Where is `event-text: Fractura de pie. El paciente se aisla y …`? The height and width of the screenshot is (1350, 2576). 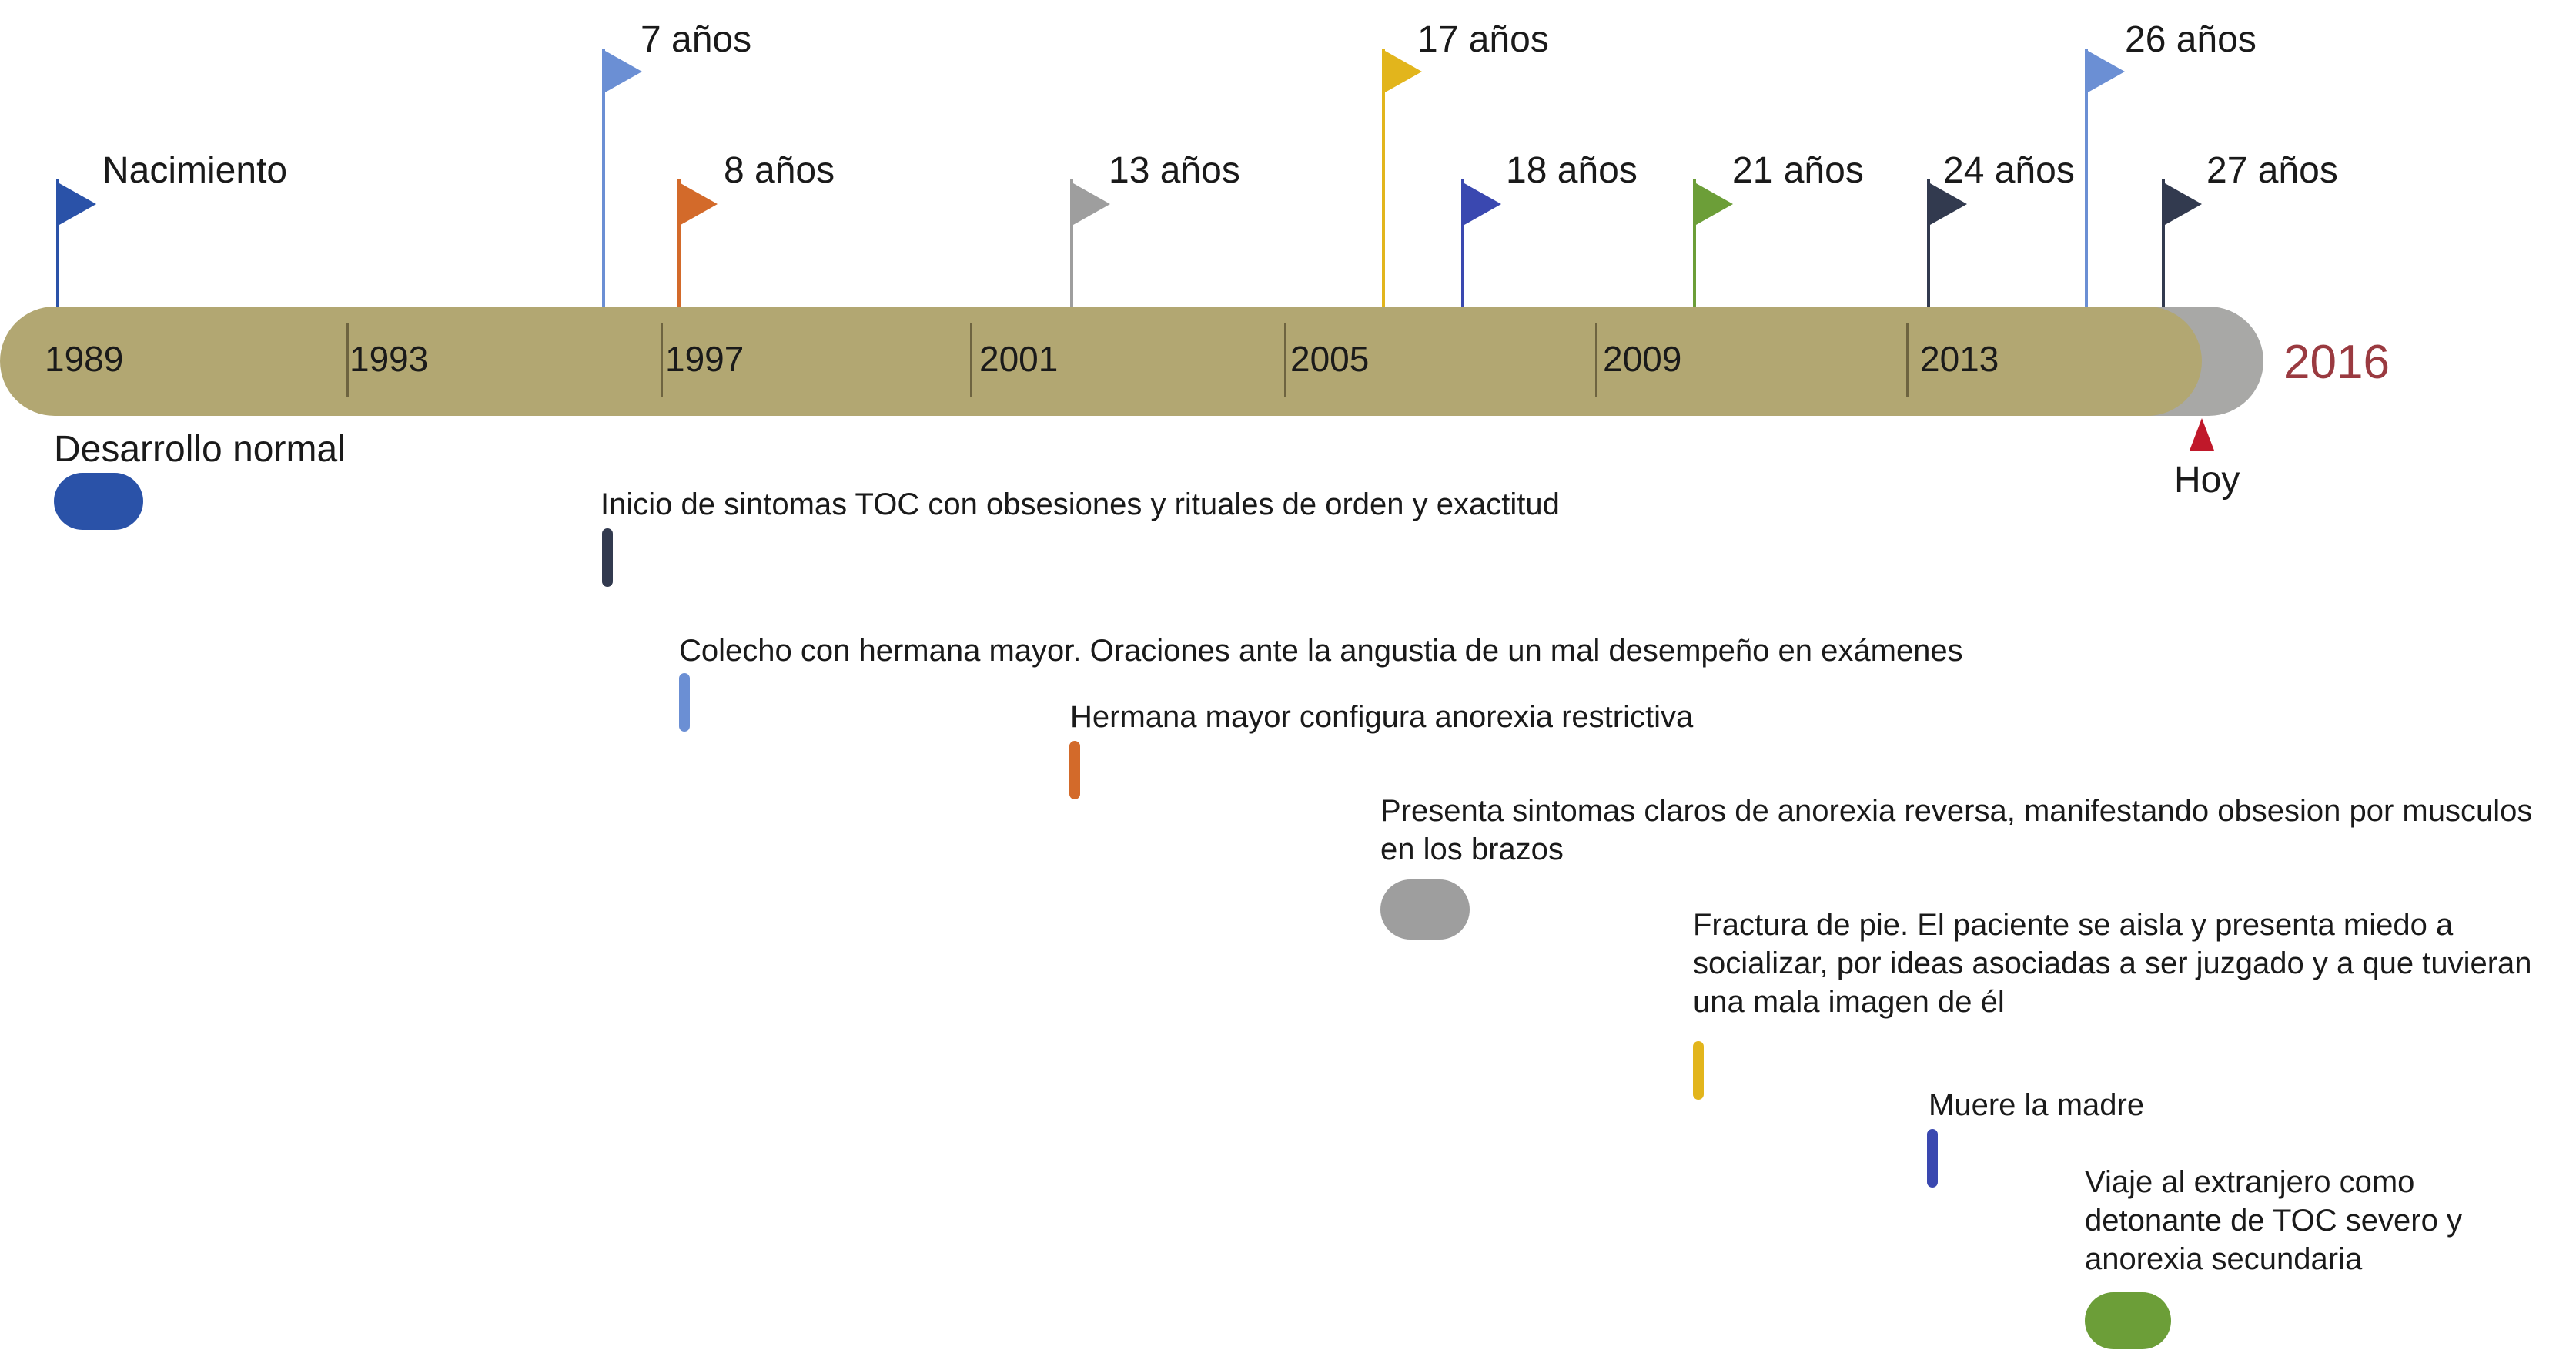
event-text: Fractura de pie. El paciente se aisla y … is located at coordinates (2113, 964).